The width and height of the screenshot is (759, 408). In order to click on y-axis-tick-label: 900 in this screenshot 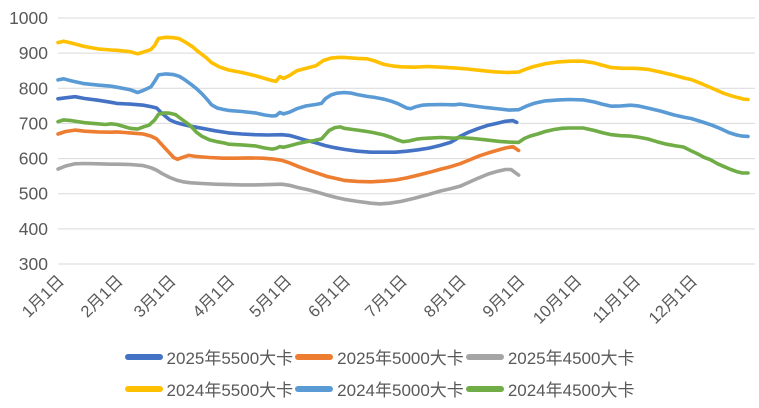, I will do `click(33, 53)`.